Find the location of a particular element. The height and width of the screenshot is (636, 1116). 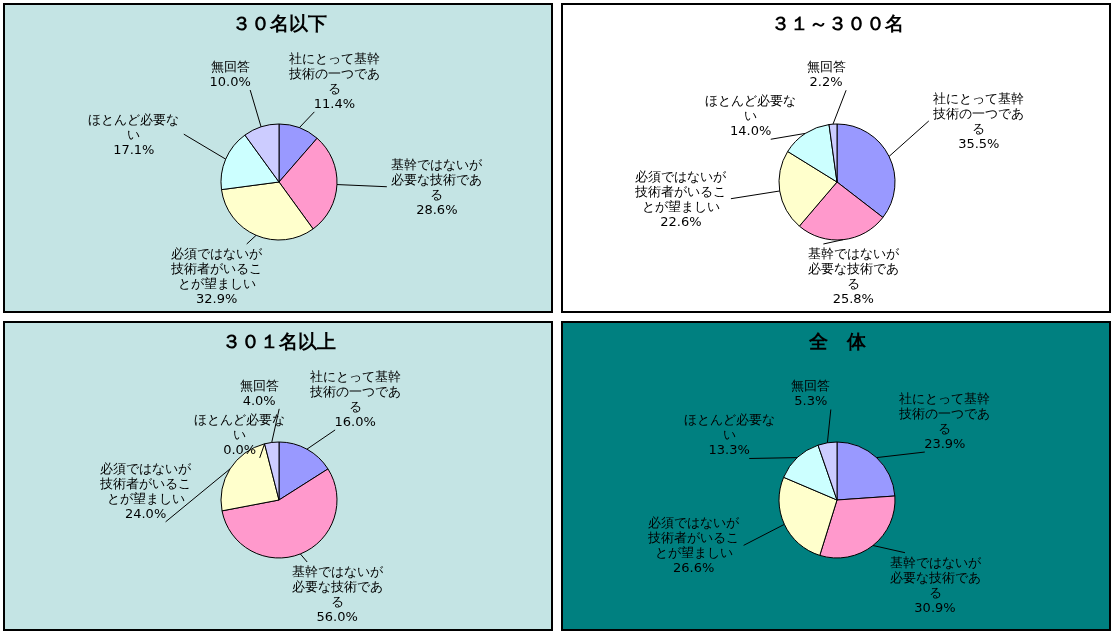

data-label: 32.9% is located at coordinates (217, 298).